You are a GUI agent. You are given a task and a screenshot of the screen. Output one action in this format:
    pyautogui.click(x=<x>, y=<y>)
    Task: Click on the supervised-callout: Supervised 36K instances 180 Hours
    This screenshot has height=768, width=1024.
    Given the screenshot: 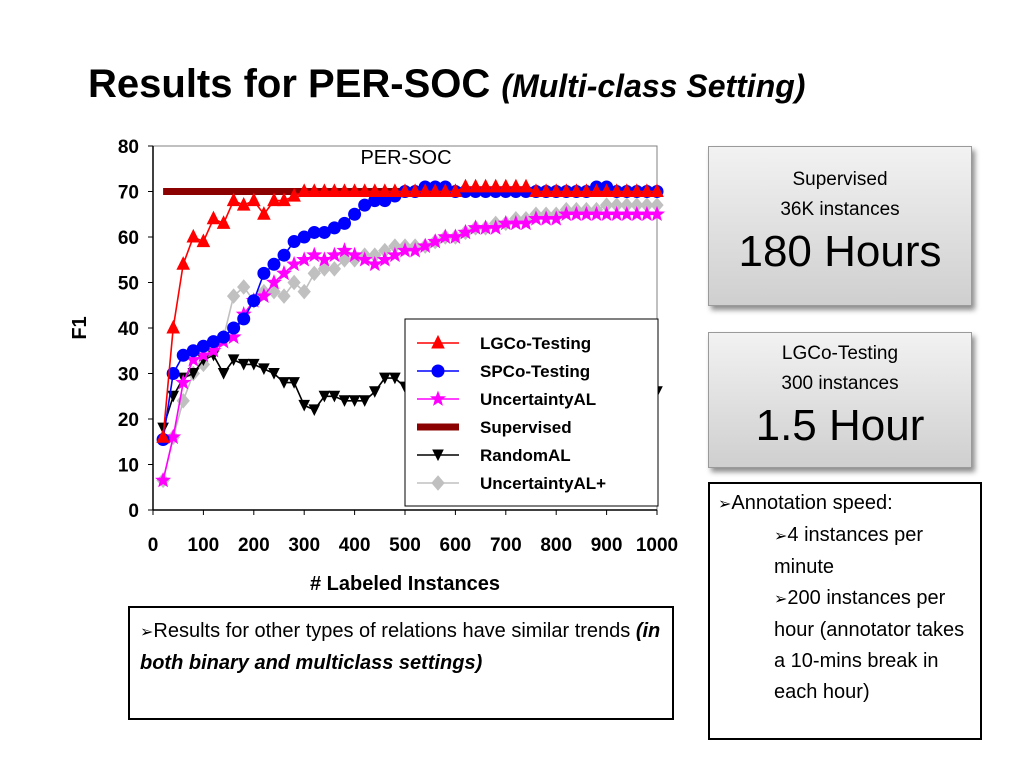 What is the action you would take?
    pyautogui.click(x=840, y=226)
    